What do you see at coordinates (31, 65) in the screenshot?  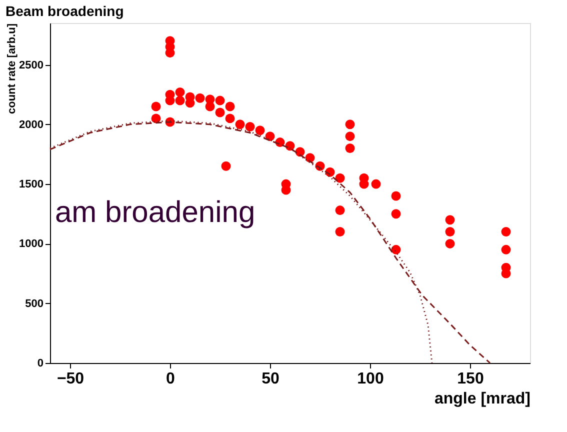 I see `y-tick-label: 2500` at bounding box center [31, 65].